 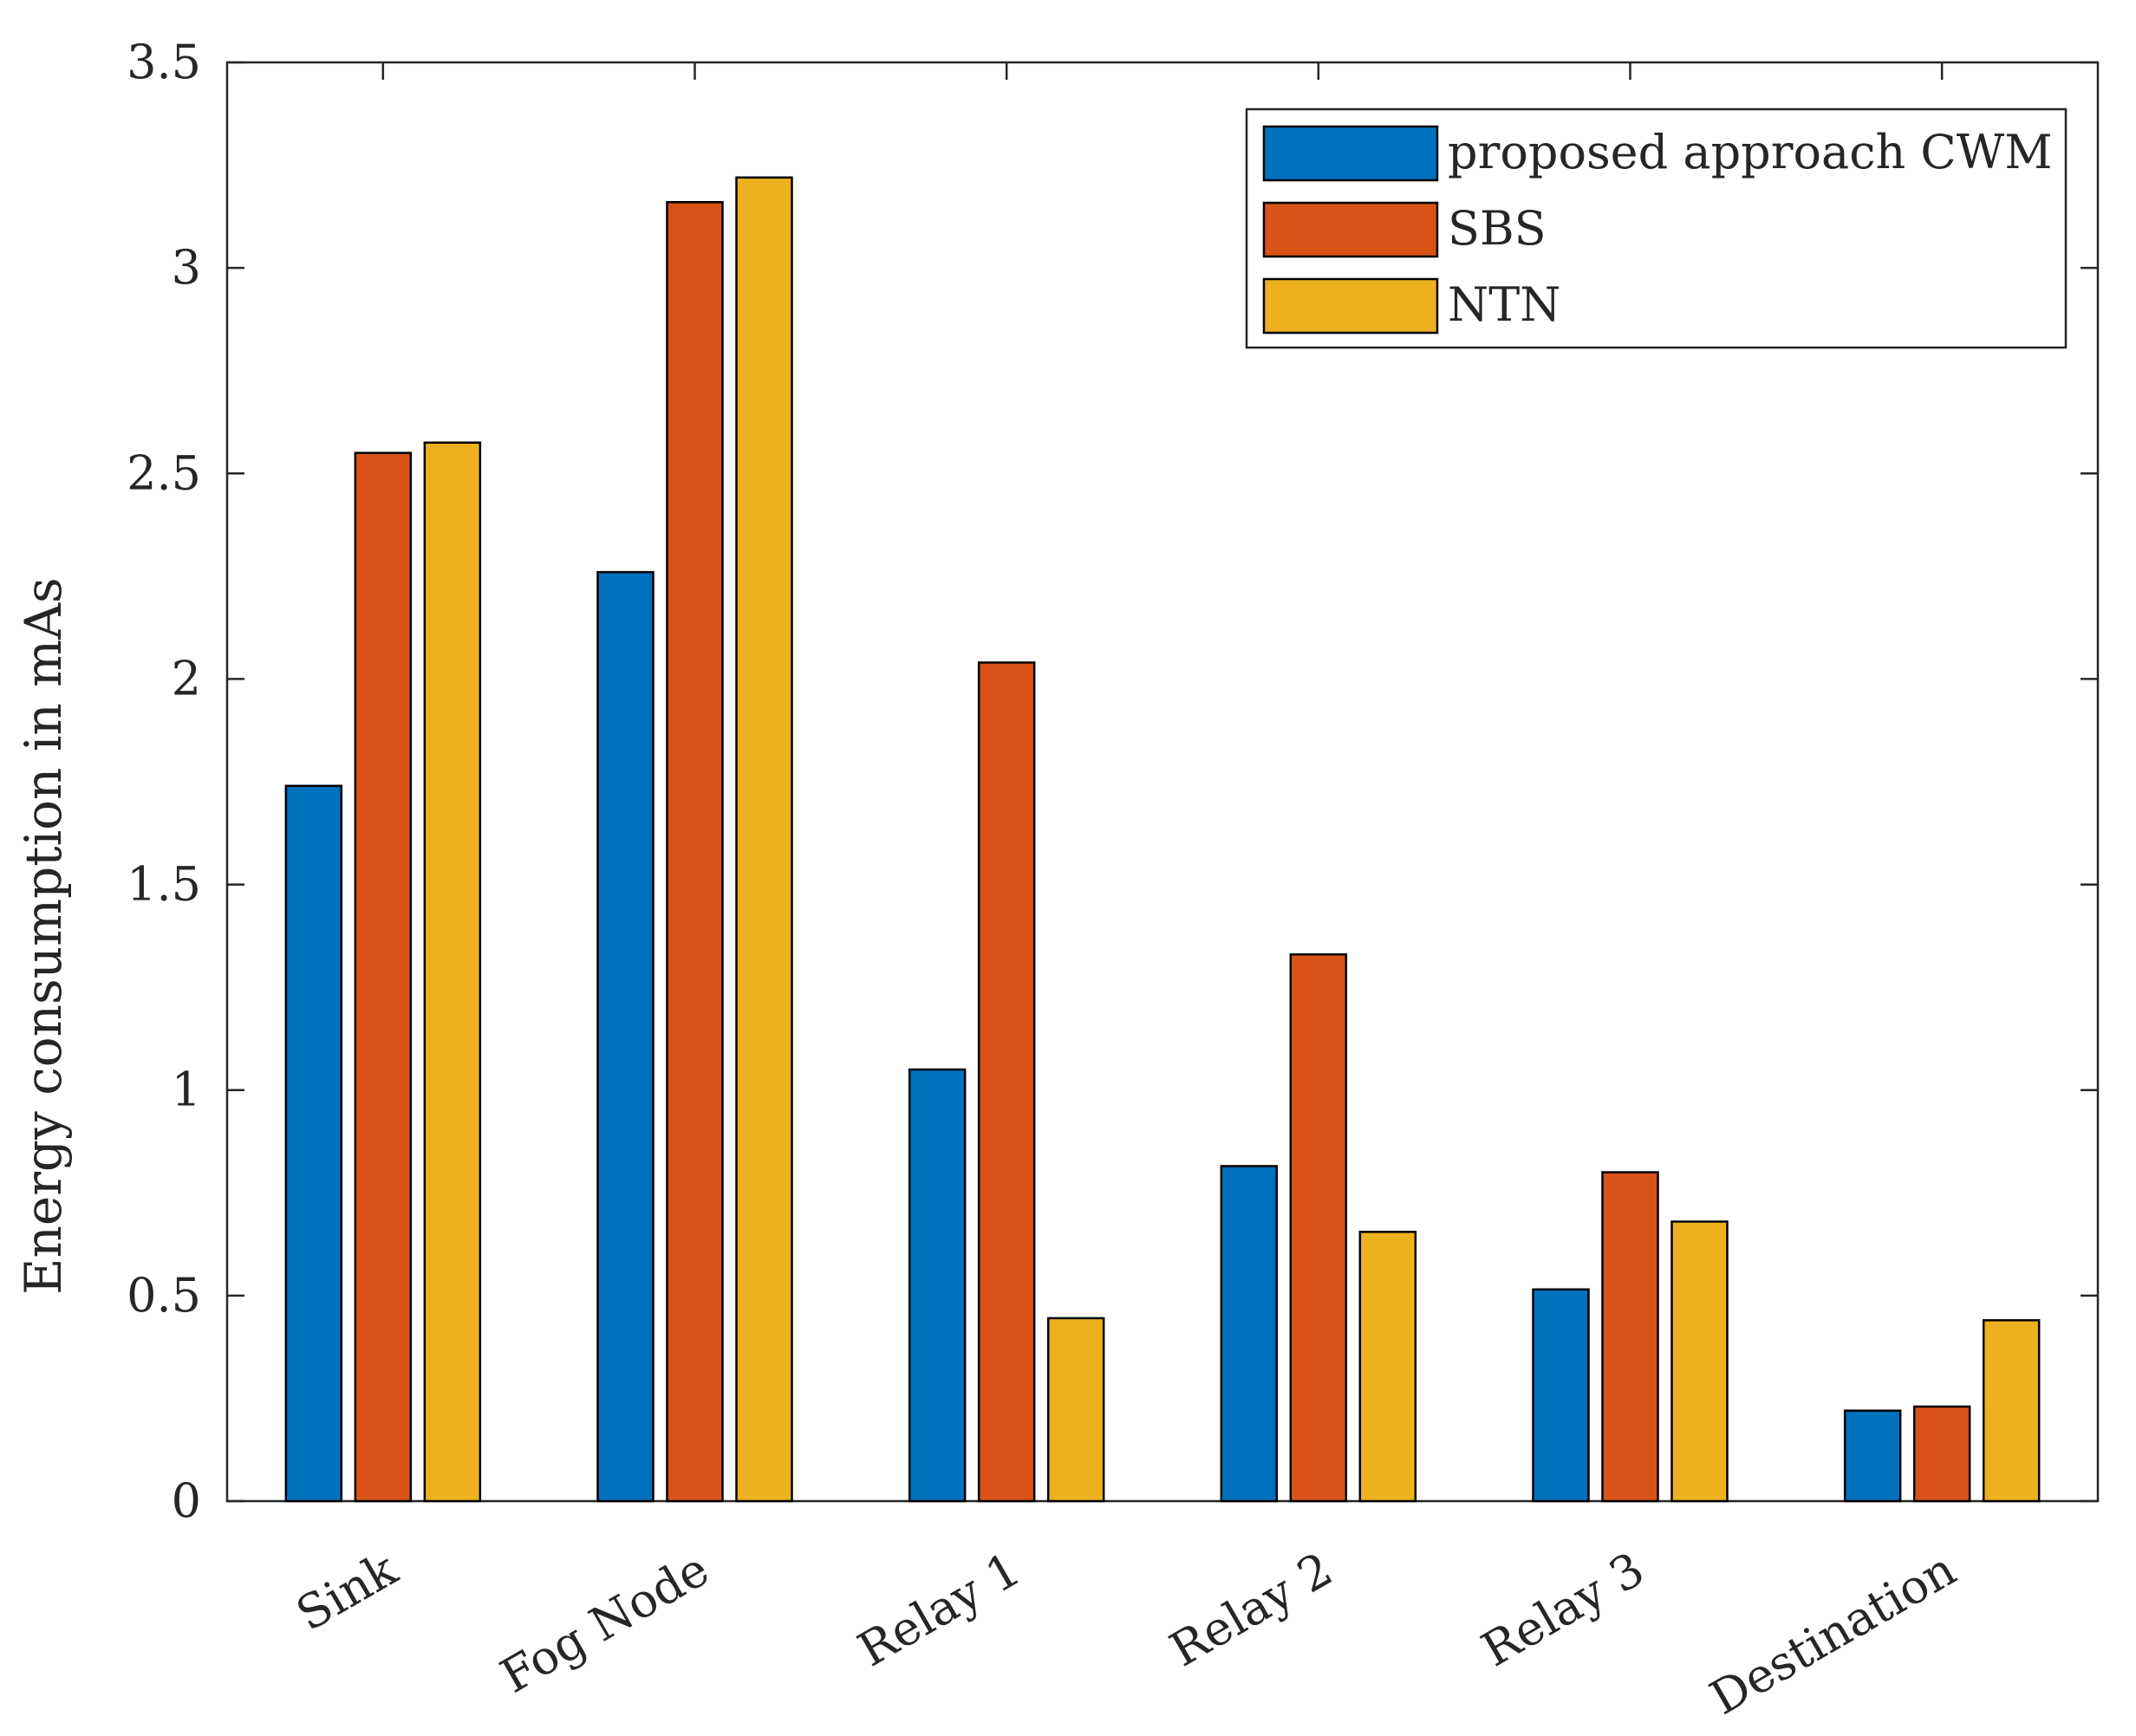 What do you see at coordinates (164, 62) in the screenshot?
I see `y-tick-label: 3.5` at bounding box center [164, 62].